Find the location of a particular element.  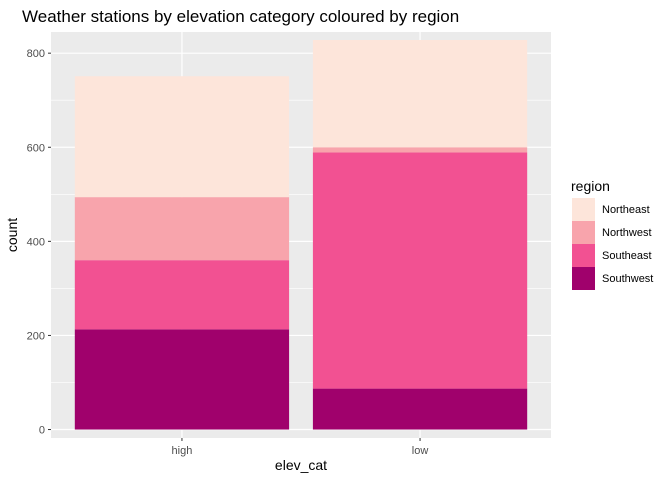

y-tick-label: 600 is located at coordinates (36, 148).